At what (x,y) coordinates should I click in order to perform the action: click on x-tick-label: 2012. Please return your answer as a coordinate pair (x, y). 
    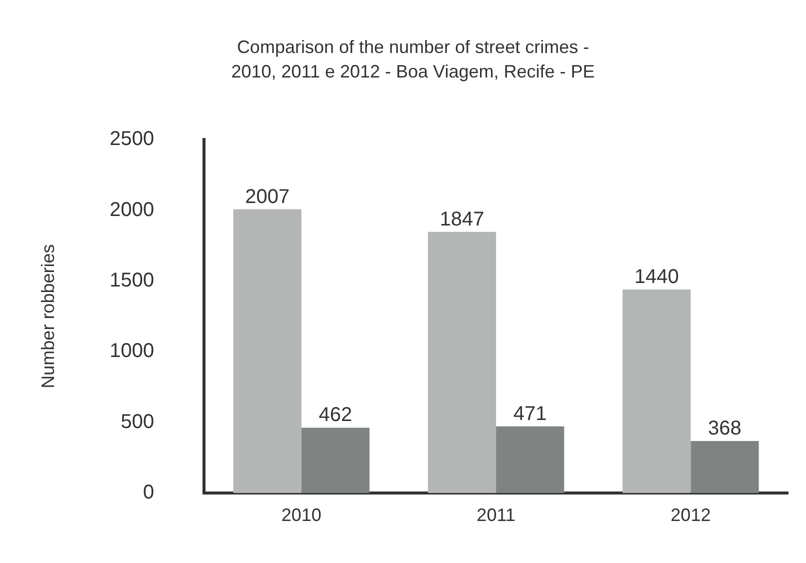
    Looking at the image, I should click on (690, 514).